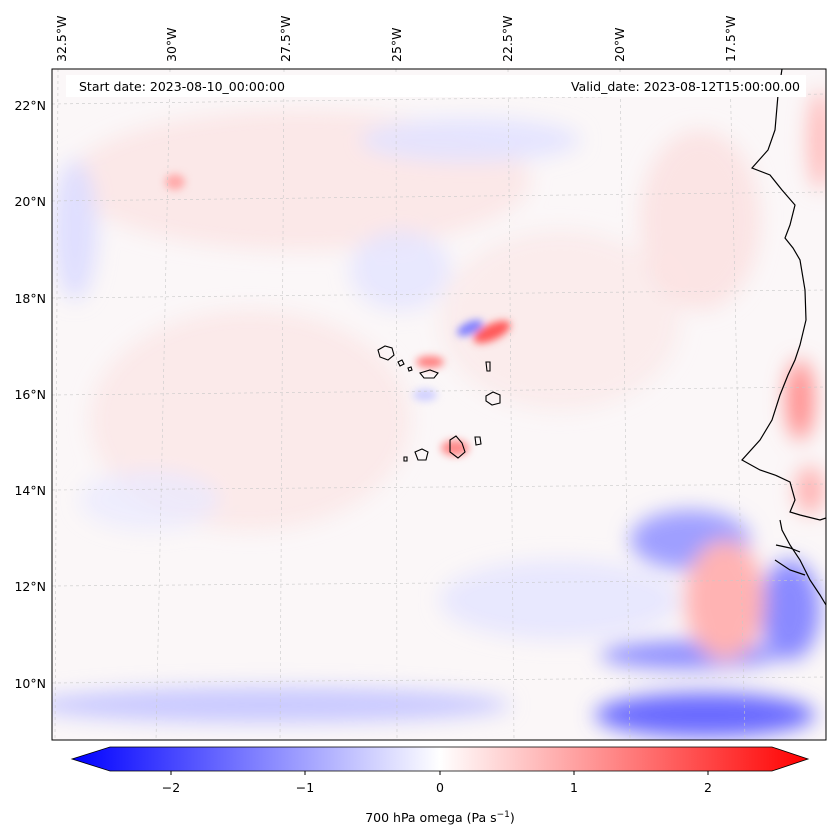  I want to click on colorbar-tick-label: −1, so click(305, 787).